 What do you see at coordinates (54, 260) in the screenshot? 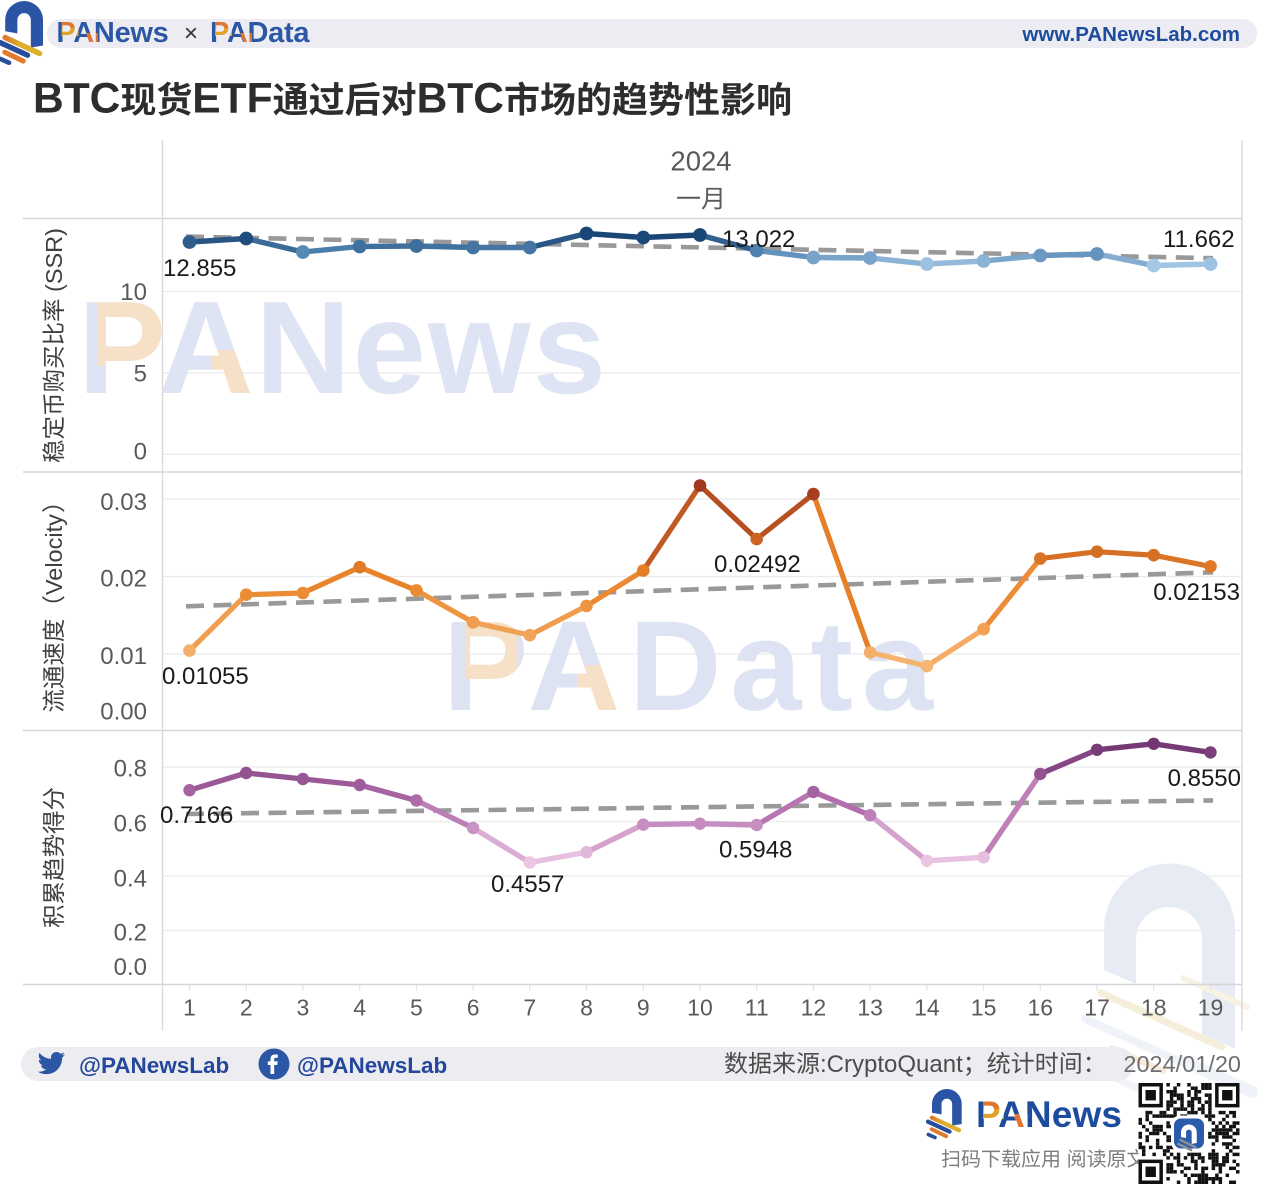
I see `svg-text: (SSR)` at bounding box center [54, 260].